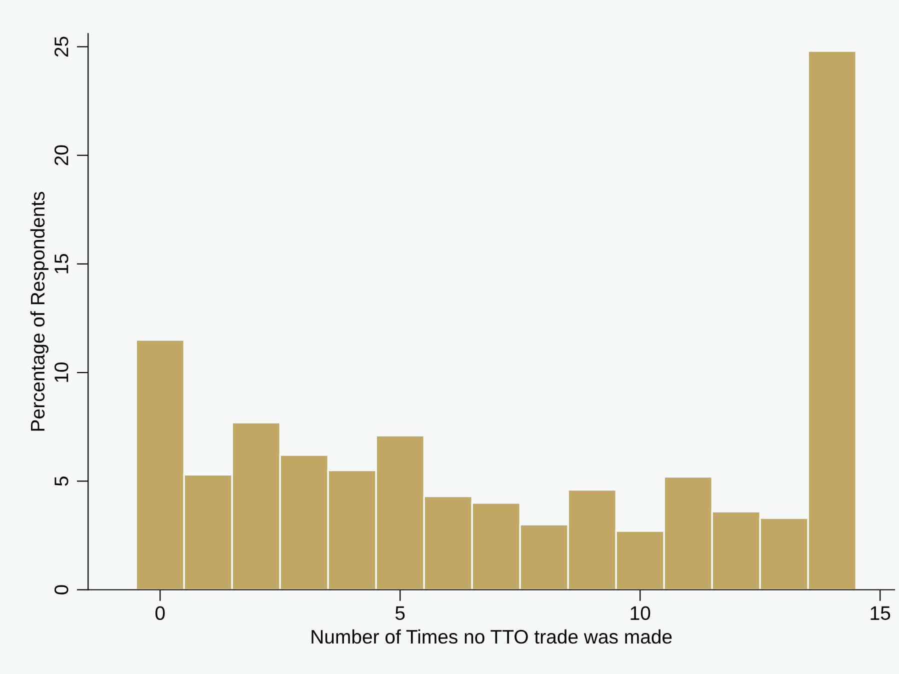  Describe the element at coordinates (160, 613) in the screenshot. I see `x-tick-label: 0` at that location.